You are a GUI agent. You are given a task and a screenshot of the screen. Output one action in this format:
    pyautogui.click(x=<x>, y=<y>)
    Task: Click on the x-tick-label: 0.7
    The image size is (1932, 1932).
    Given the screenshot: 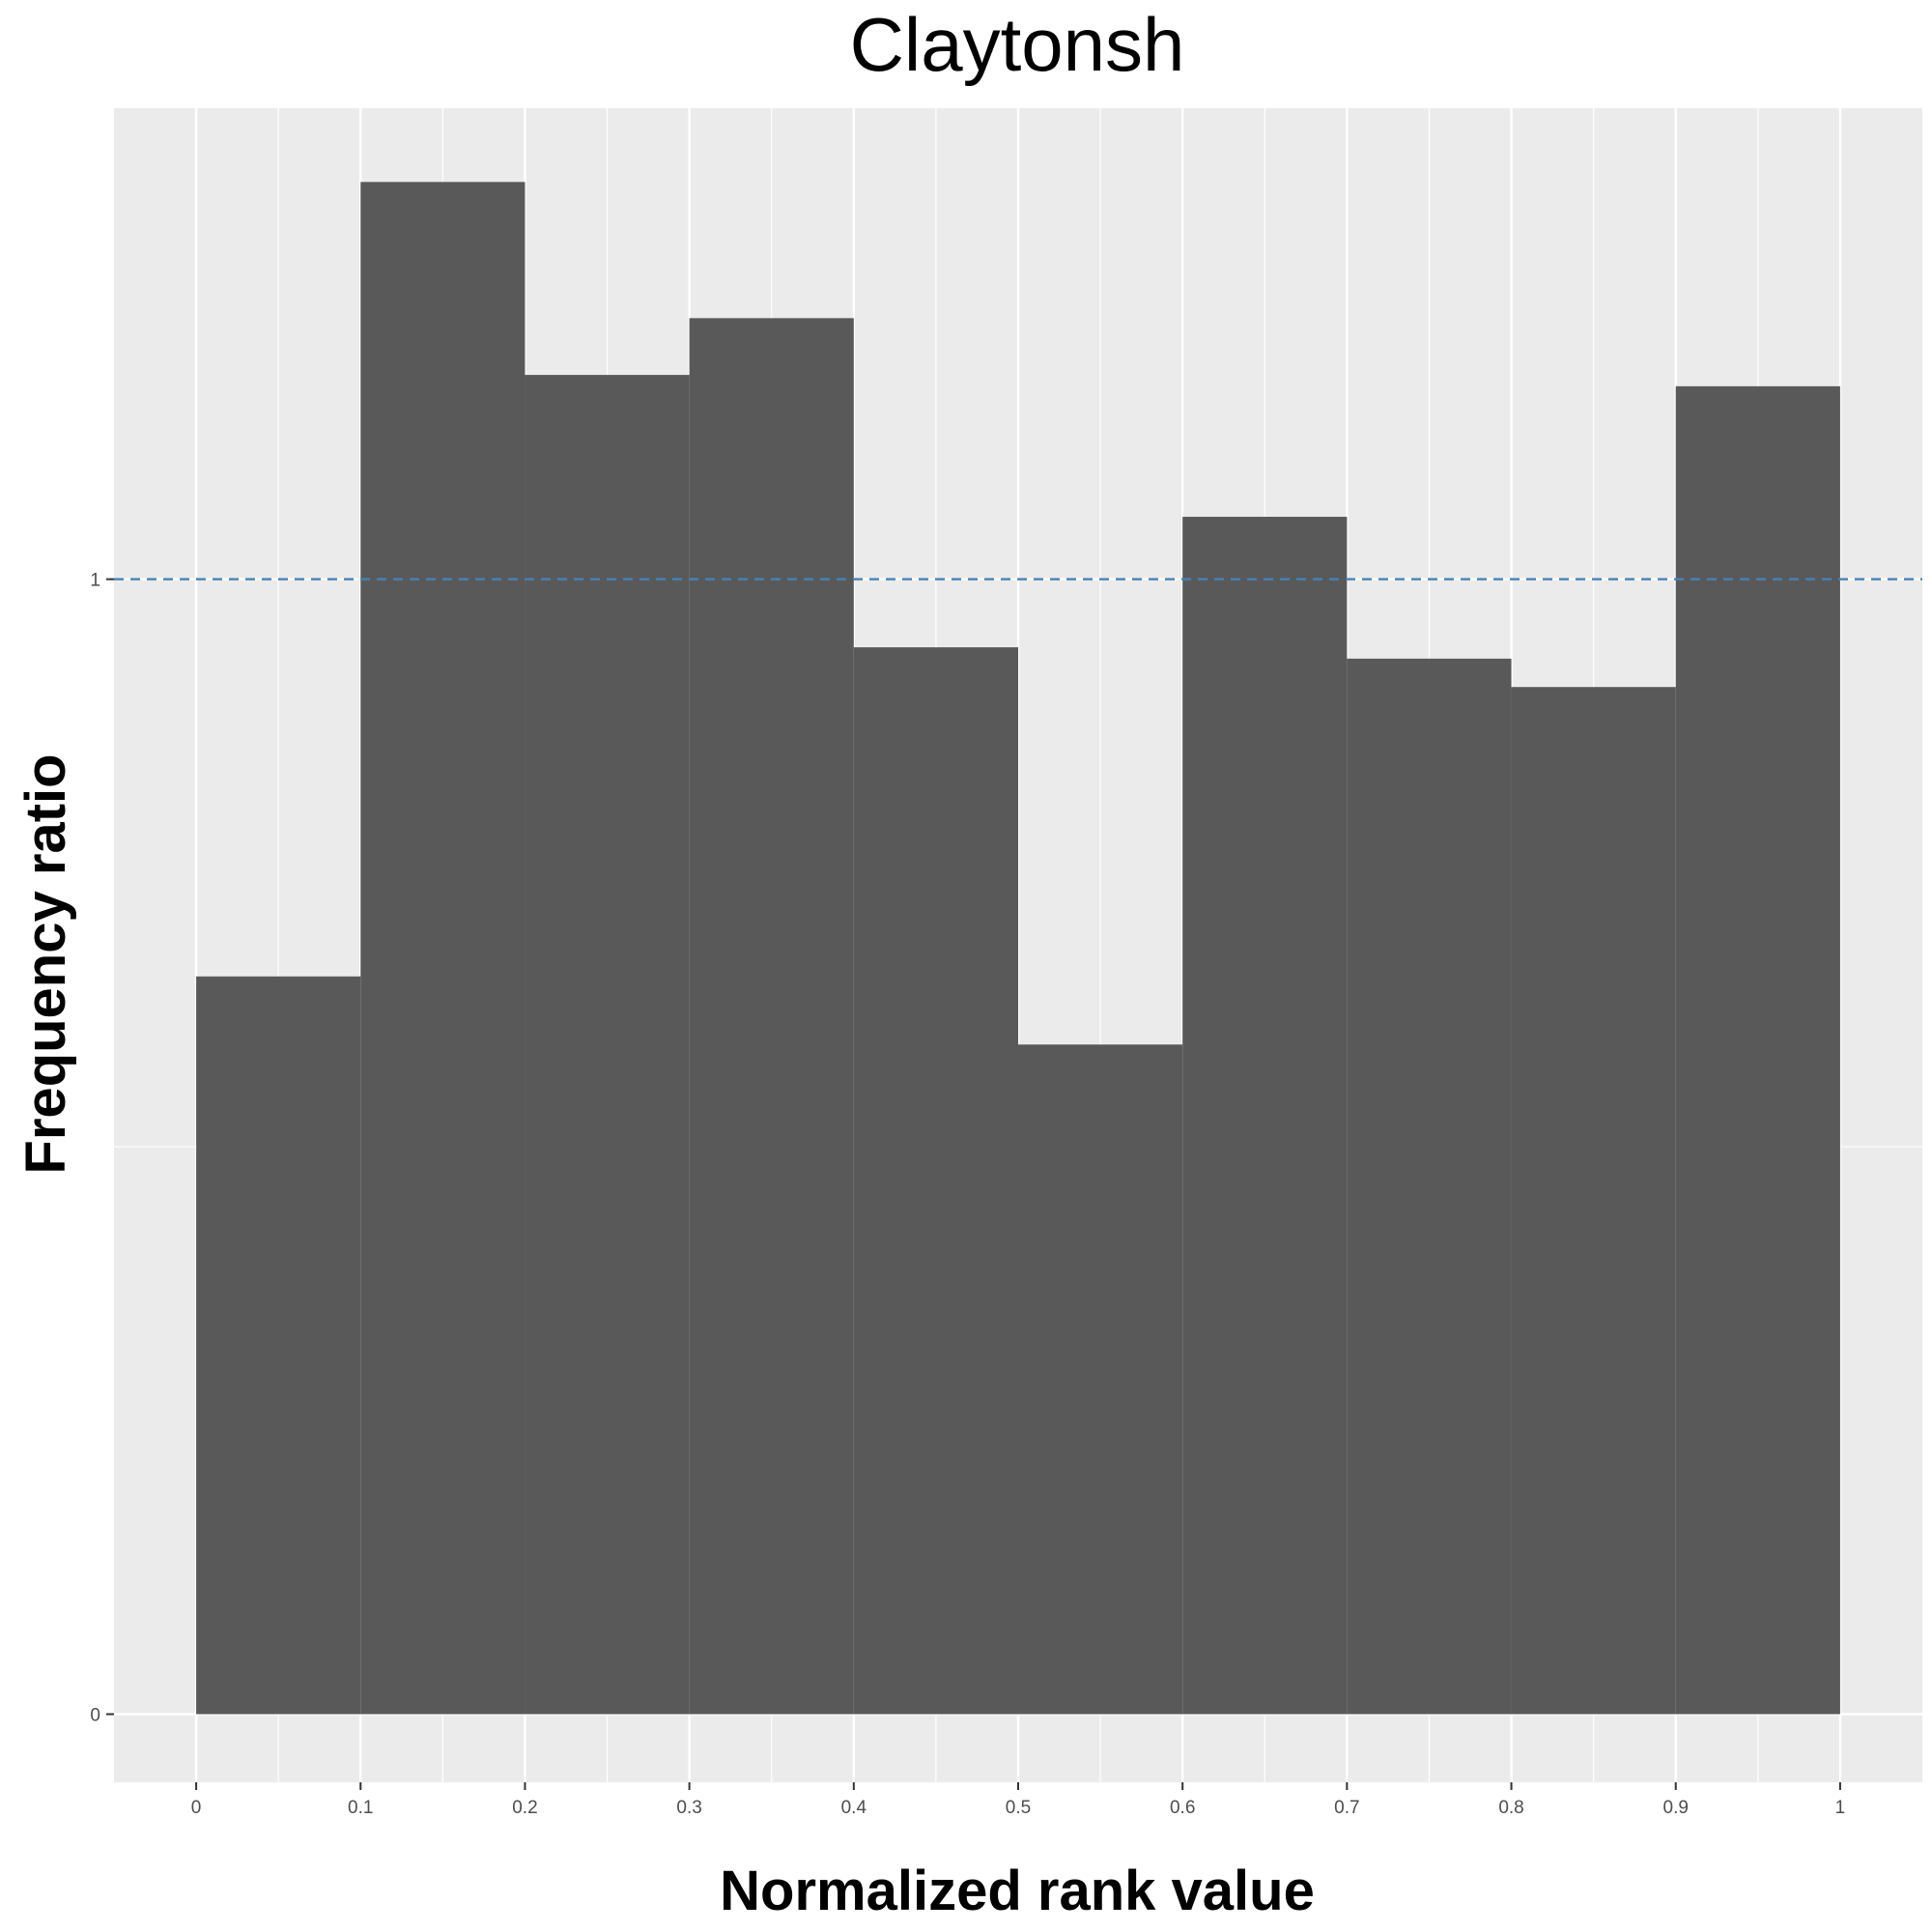 What is the action you would take?
    pyautogui.click(x=1346, y=1808)
    